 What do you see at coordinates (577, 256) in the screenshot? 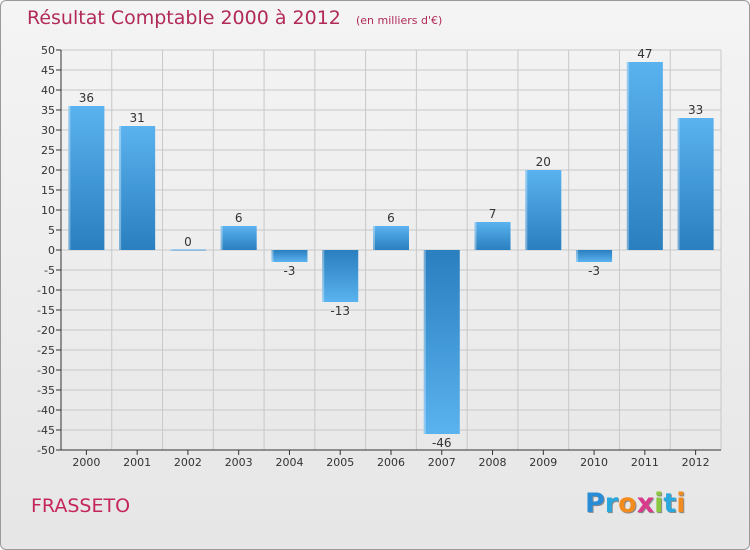
I see `bar-highlight-2010` at bounding box center [577, 256].